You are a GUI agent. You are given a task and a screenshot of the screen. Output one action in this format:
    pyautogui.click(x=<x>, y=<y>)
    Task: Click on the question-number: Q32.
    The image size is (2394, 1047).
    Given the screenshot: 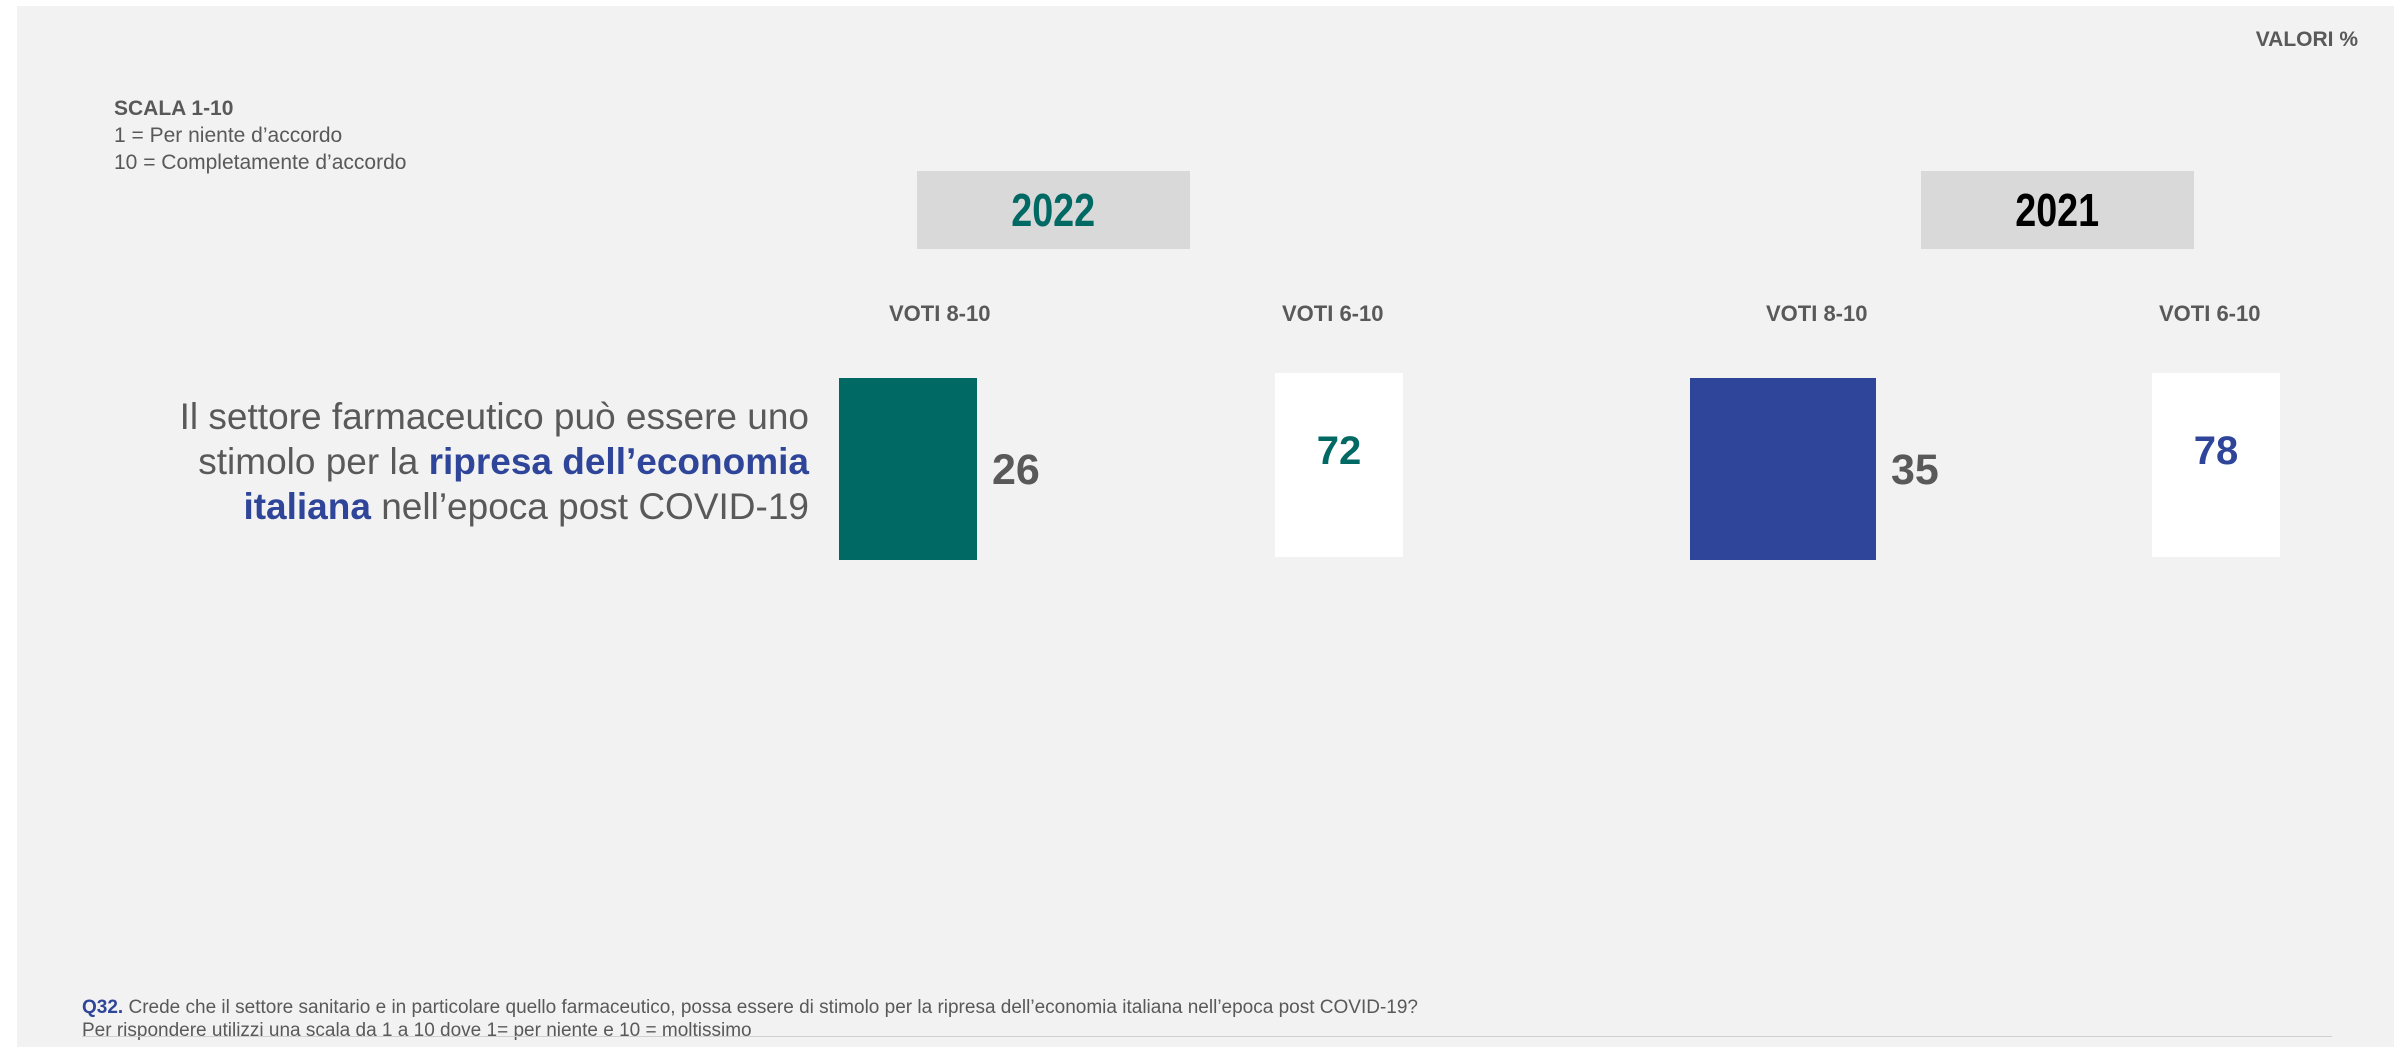 What is the action you would take?
    pyautogui.click(x=103, y=1007)
    